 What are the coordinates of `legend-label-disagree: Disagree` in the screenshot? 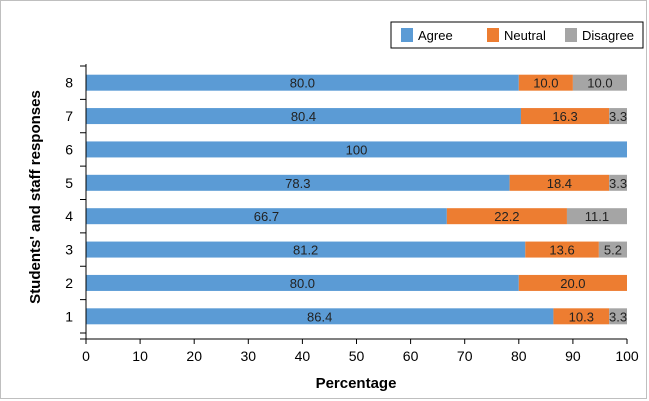 It's located at (608, 35).